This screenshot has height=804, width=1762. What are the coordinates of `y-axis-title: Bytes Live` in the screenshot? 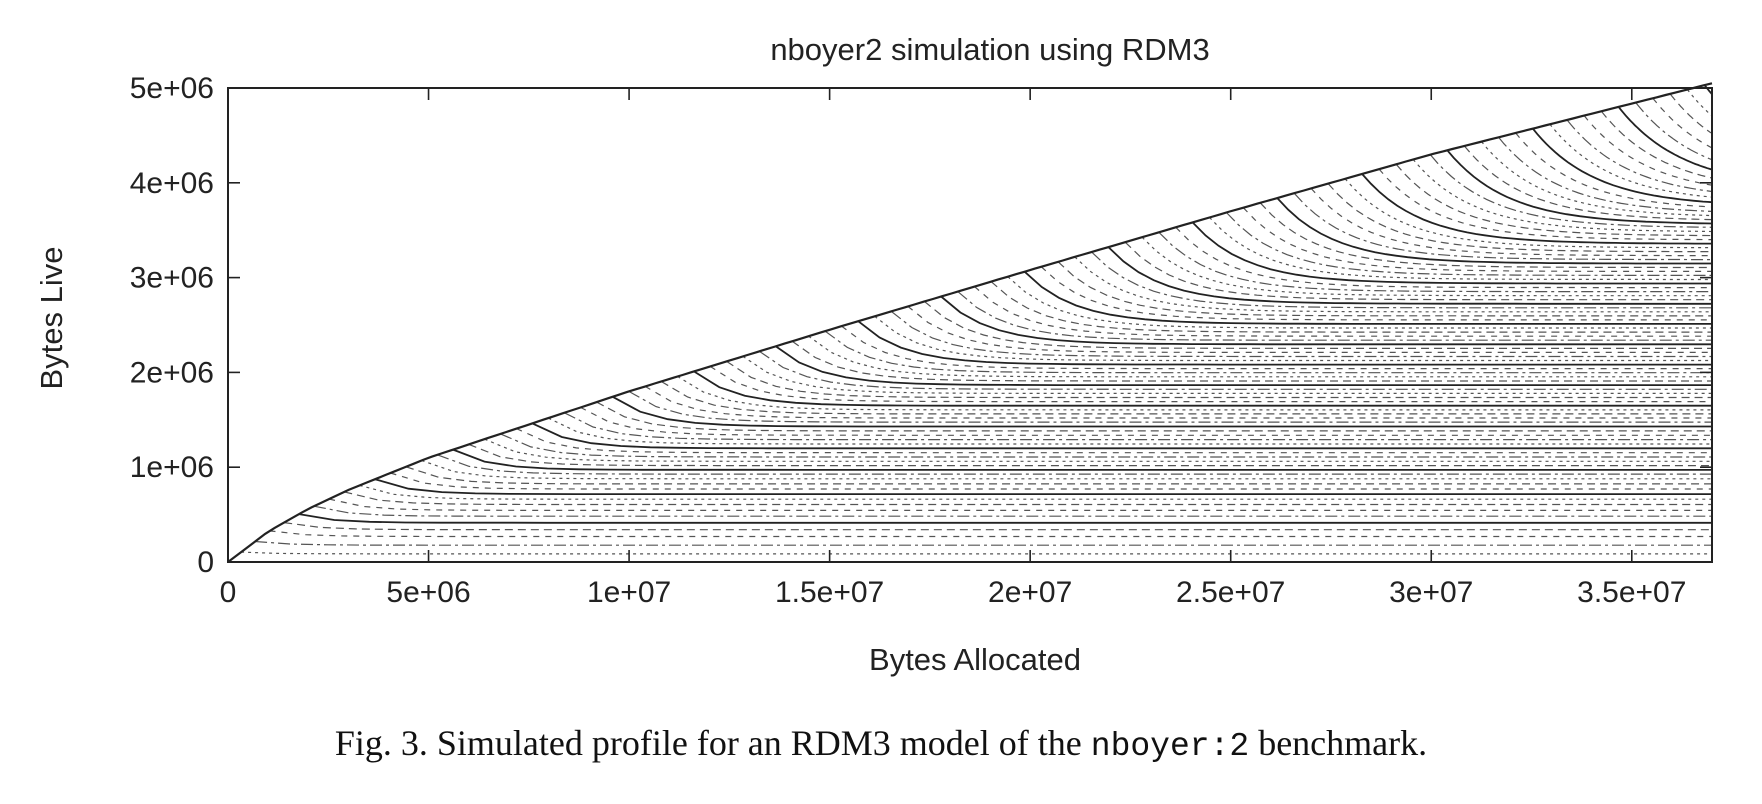 It's located at (51, 317).